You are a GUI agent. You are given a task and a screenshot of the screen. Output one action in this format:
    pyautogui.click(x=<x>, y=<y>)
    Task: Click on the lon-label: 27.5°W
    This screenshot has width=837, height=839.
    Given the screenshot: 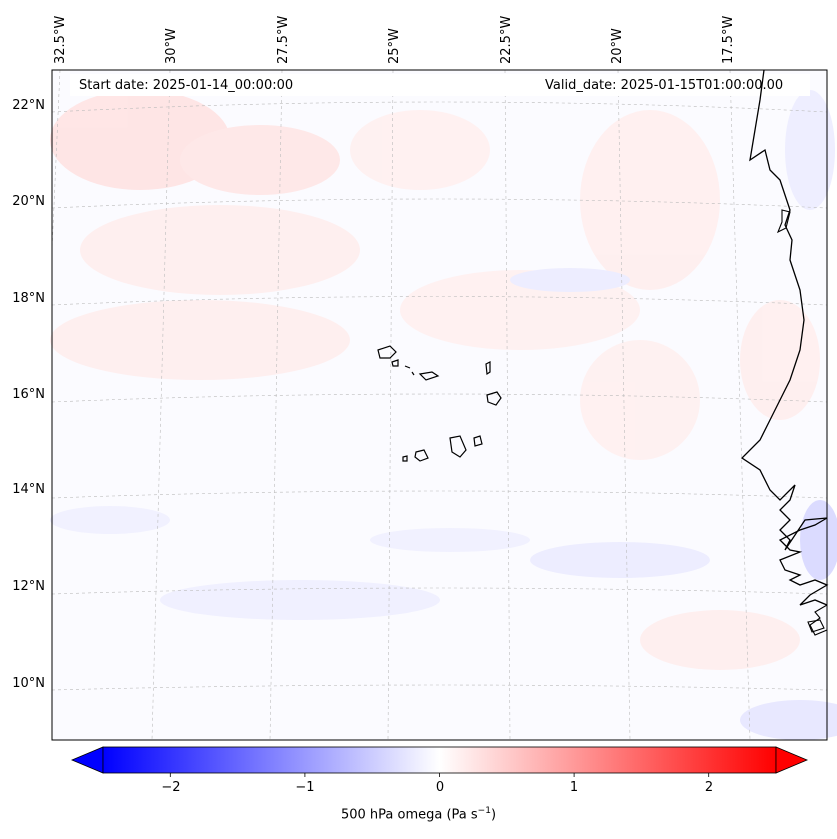 What is the action you would take?
    pyautogui.click(x=283, y=39)
    